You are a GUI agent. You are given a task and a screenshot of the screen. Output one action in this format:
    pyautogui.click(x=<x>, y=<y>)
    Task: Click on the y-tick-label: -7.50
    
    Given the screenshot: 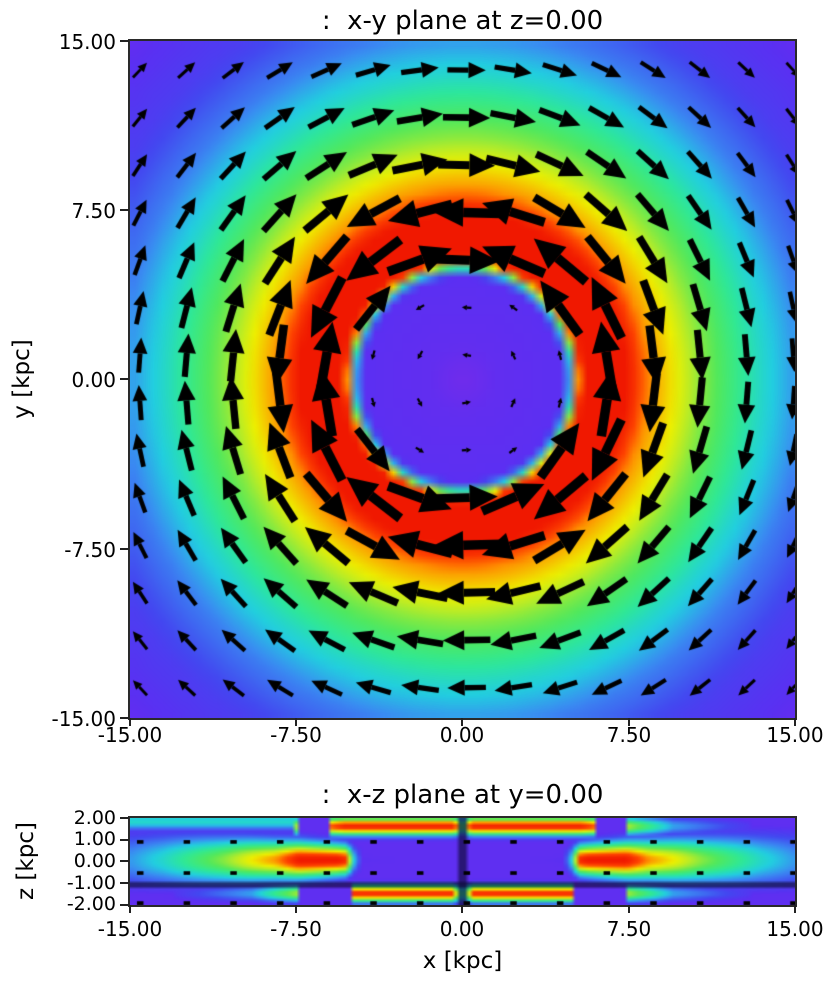 What is the action you would take?
    pyautogui.click(x=90, y=550)
    